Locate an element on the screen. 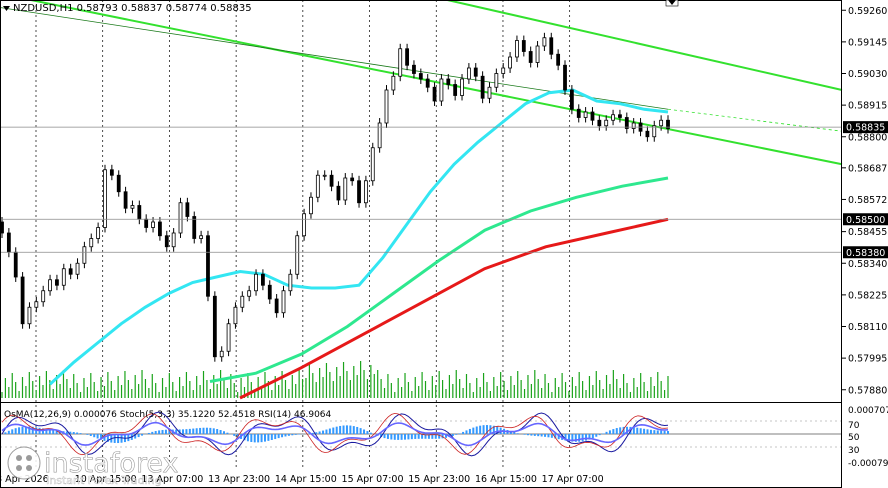 The width and height of the screenshot is (888, 488). y-tick-label: 0.59260 is located at coordinates (867, 11).